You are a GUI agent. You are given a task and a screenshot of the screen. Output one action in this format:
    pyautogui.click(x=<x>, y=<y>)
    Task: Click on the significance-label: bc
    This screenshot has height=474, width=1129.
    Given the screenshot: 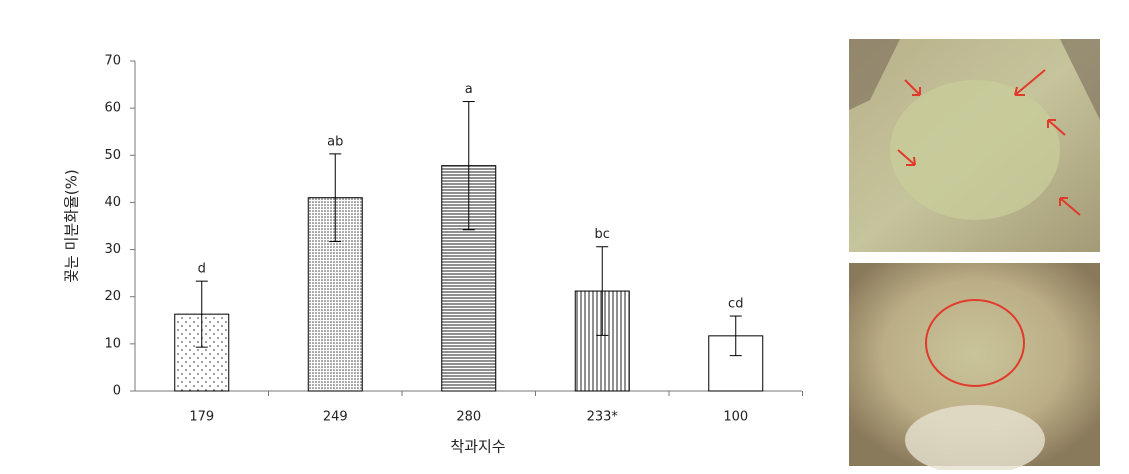 What is the action you would take?
    pyautogui.click(x=602, y=234)
    